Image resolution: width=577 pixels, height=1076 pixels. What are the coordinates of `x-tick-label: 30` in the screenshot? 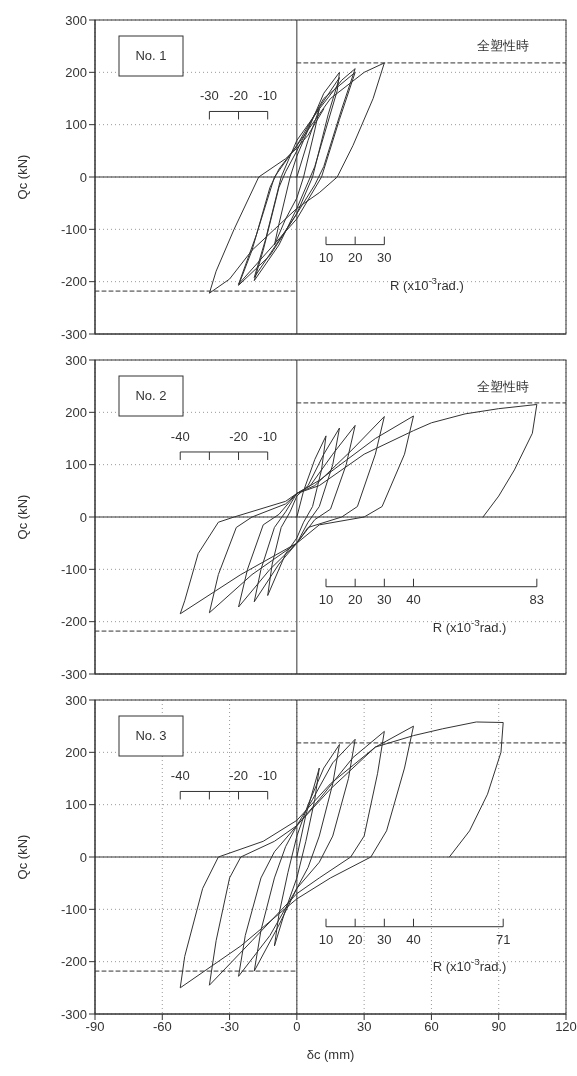 It's located at (364, 1027).